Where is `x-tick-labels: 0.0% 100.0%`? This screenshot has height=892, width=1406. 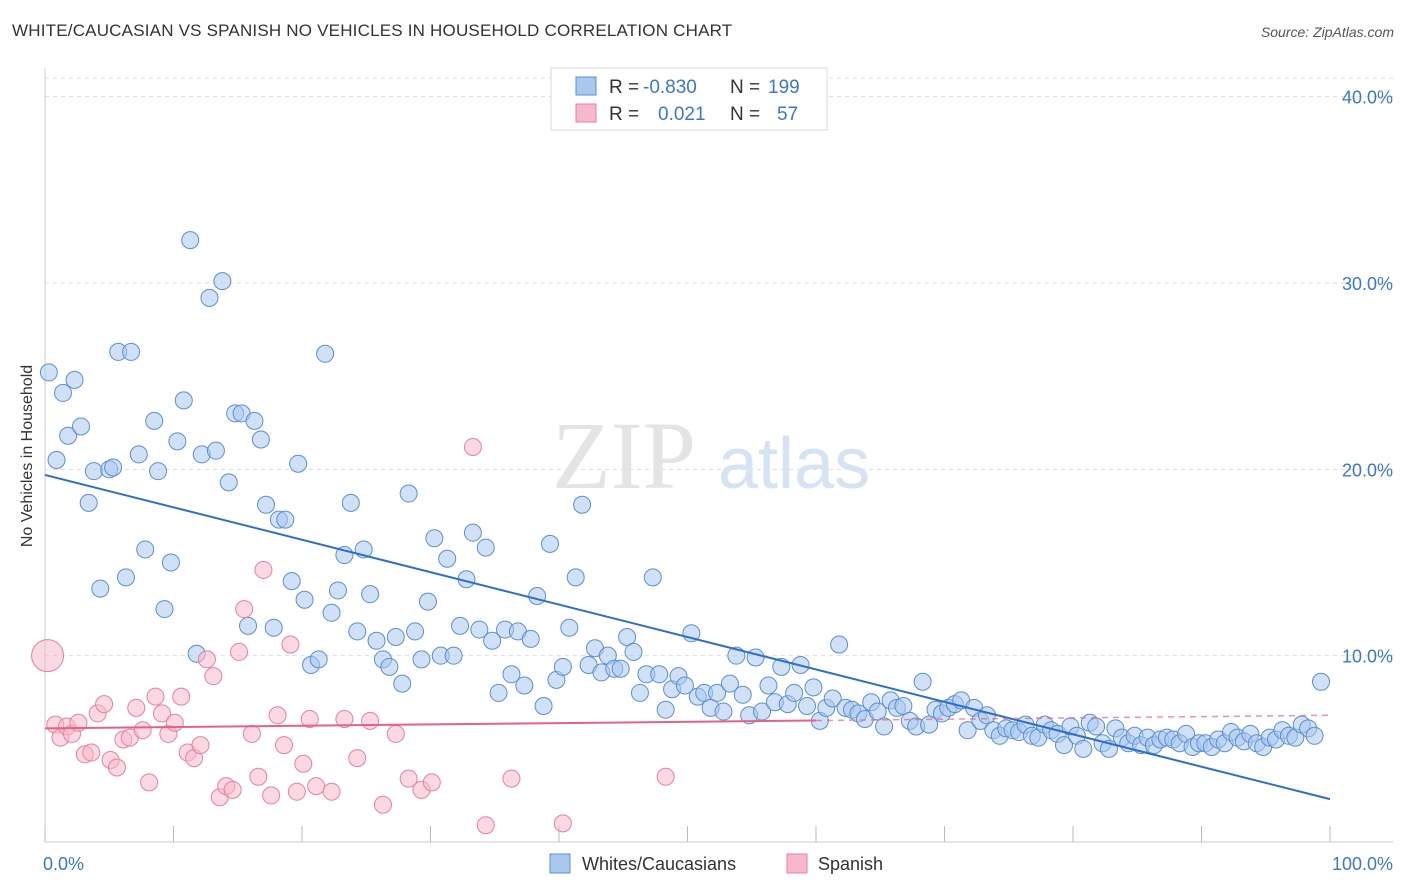 x-tick-labels: 0.0% 100.0% is located at coordinates (718, 864).